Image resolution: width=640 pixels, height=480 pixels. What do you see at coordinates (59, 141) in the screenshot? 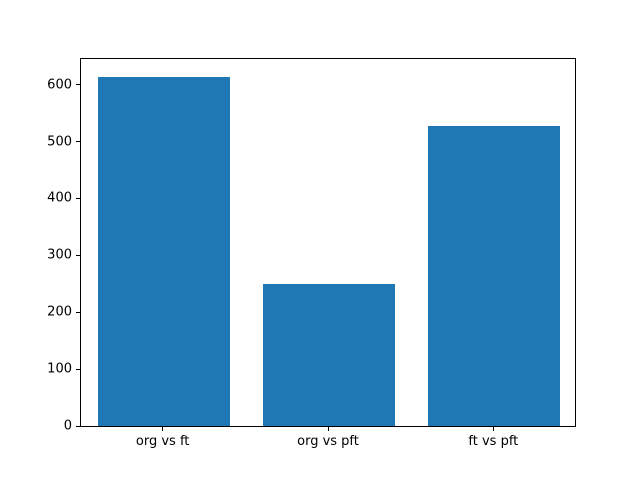
I see `y-tick-label: 500` at bounding box center [59, 141].